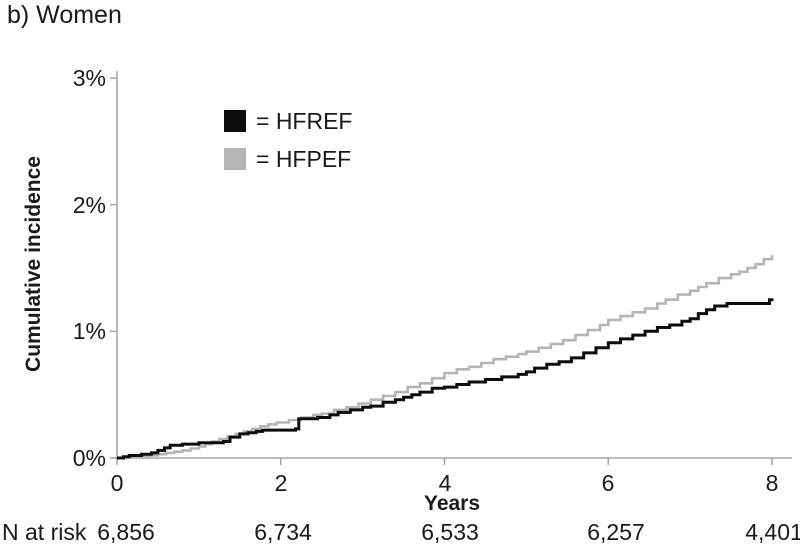 This screenshot has height=547, width=800. I want to click on x-axis-title: Years, so click(452, 503).